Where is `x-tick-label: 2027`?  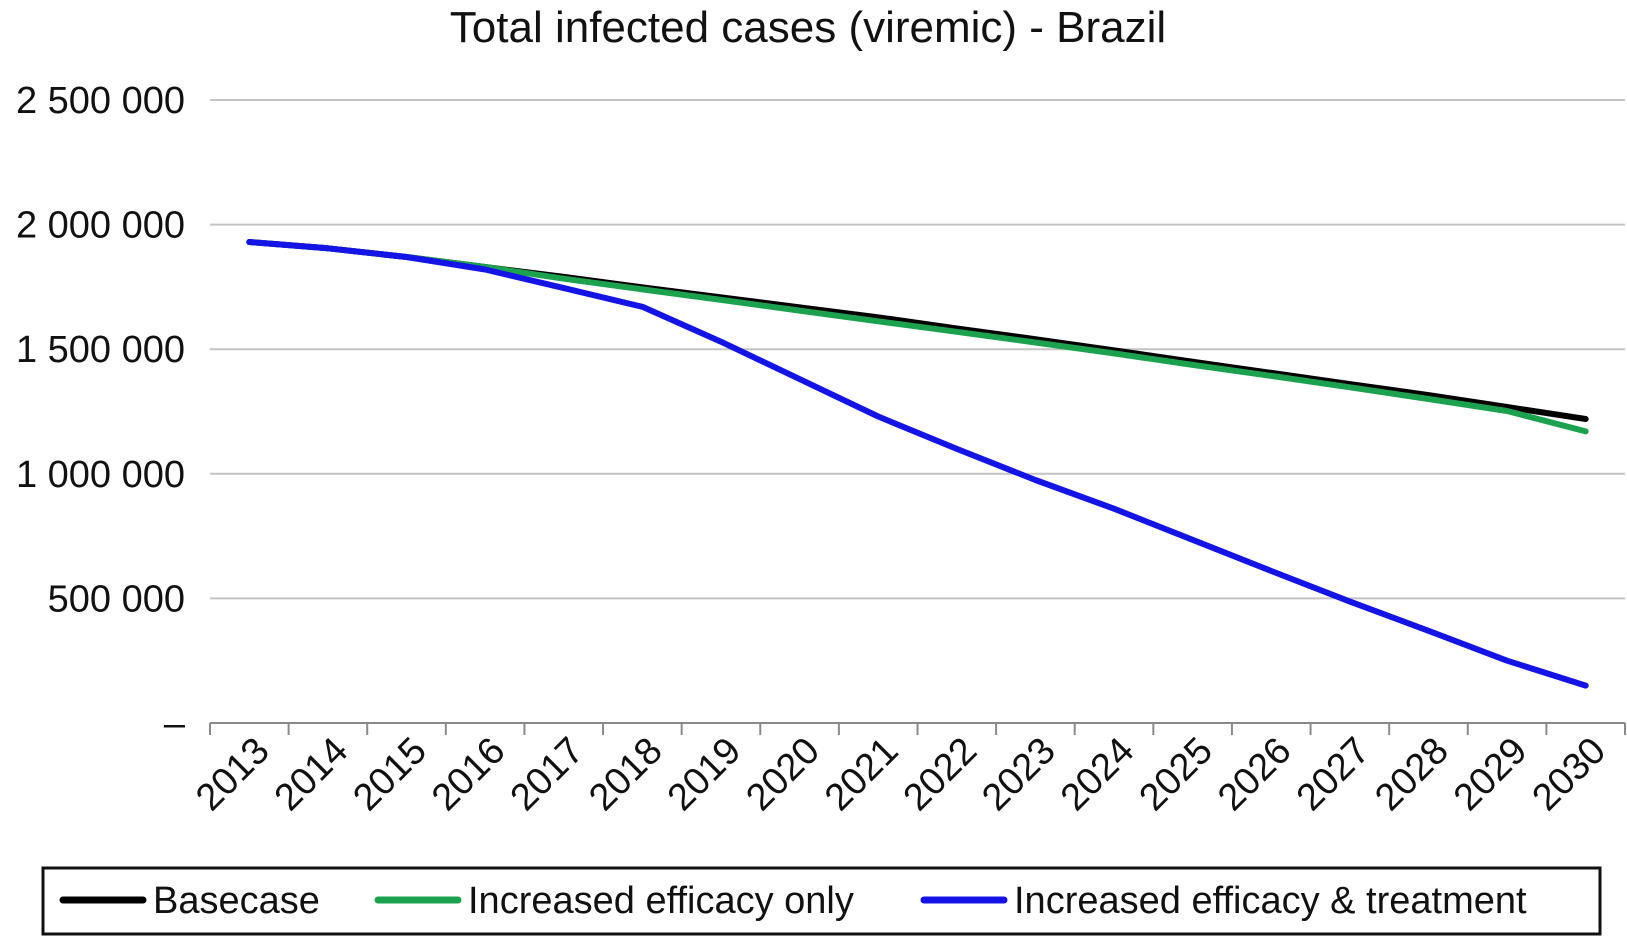 x-tick-label: 2027 is located at coordinates (1333, 774).